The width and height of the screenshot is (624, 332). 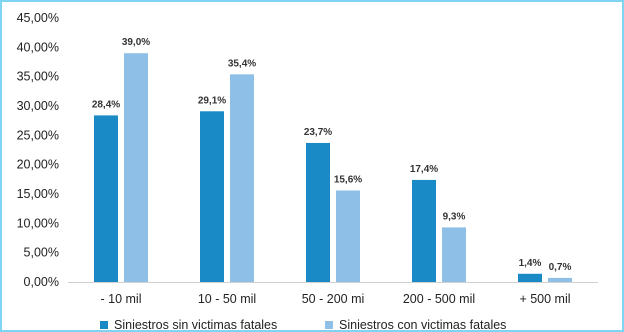 I want to click on y-tick-label: 0,00%, so click(x=41, y=282).